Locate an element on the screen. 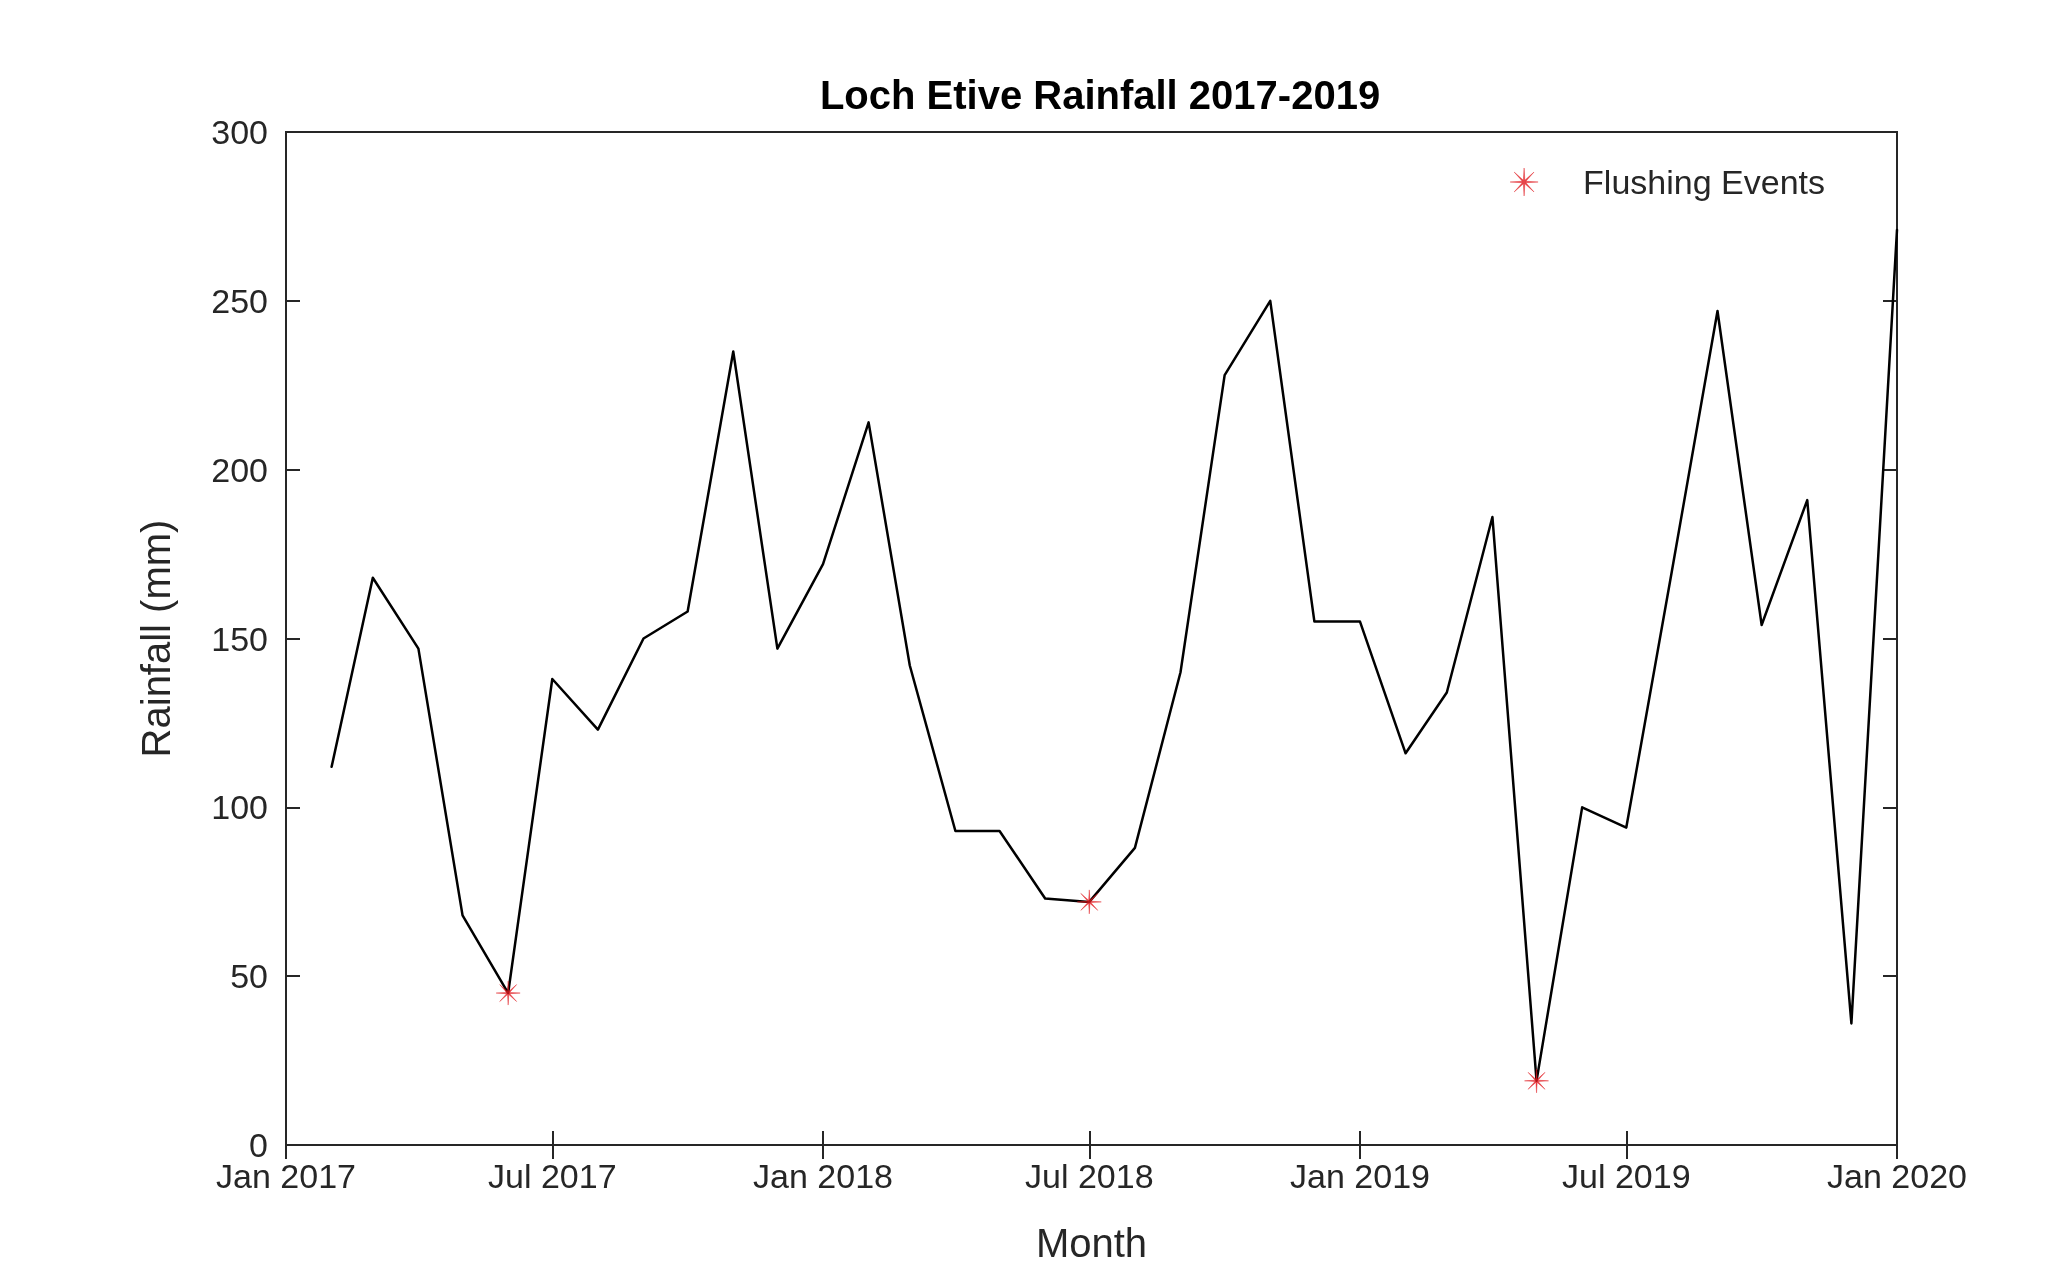 Image resolution: width=2065 pixels, height=1268 pixels. x-tick-label: Jan 2019 is located at coordinates (1360, 1176).